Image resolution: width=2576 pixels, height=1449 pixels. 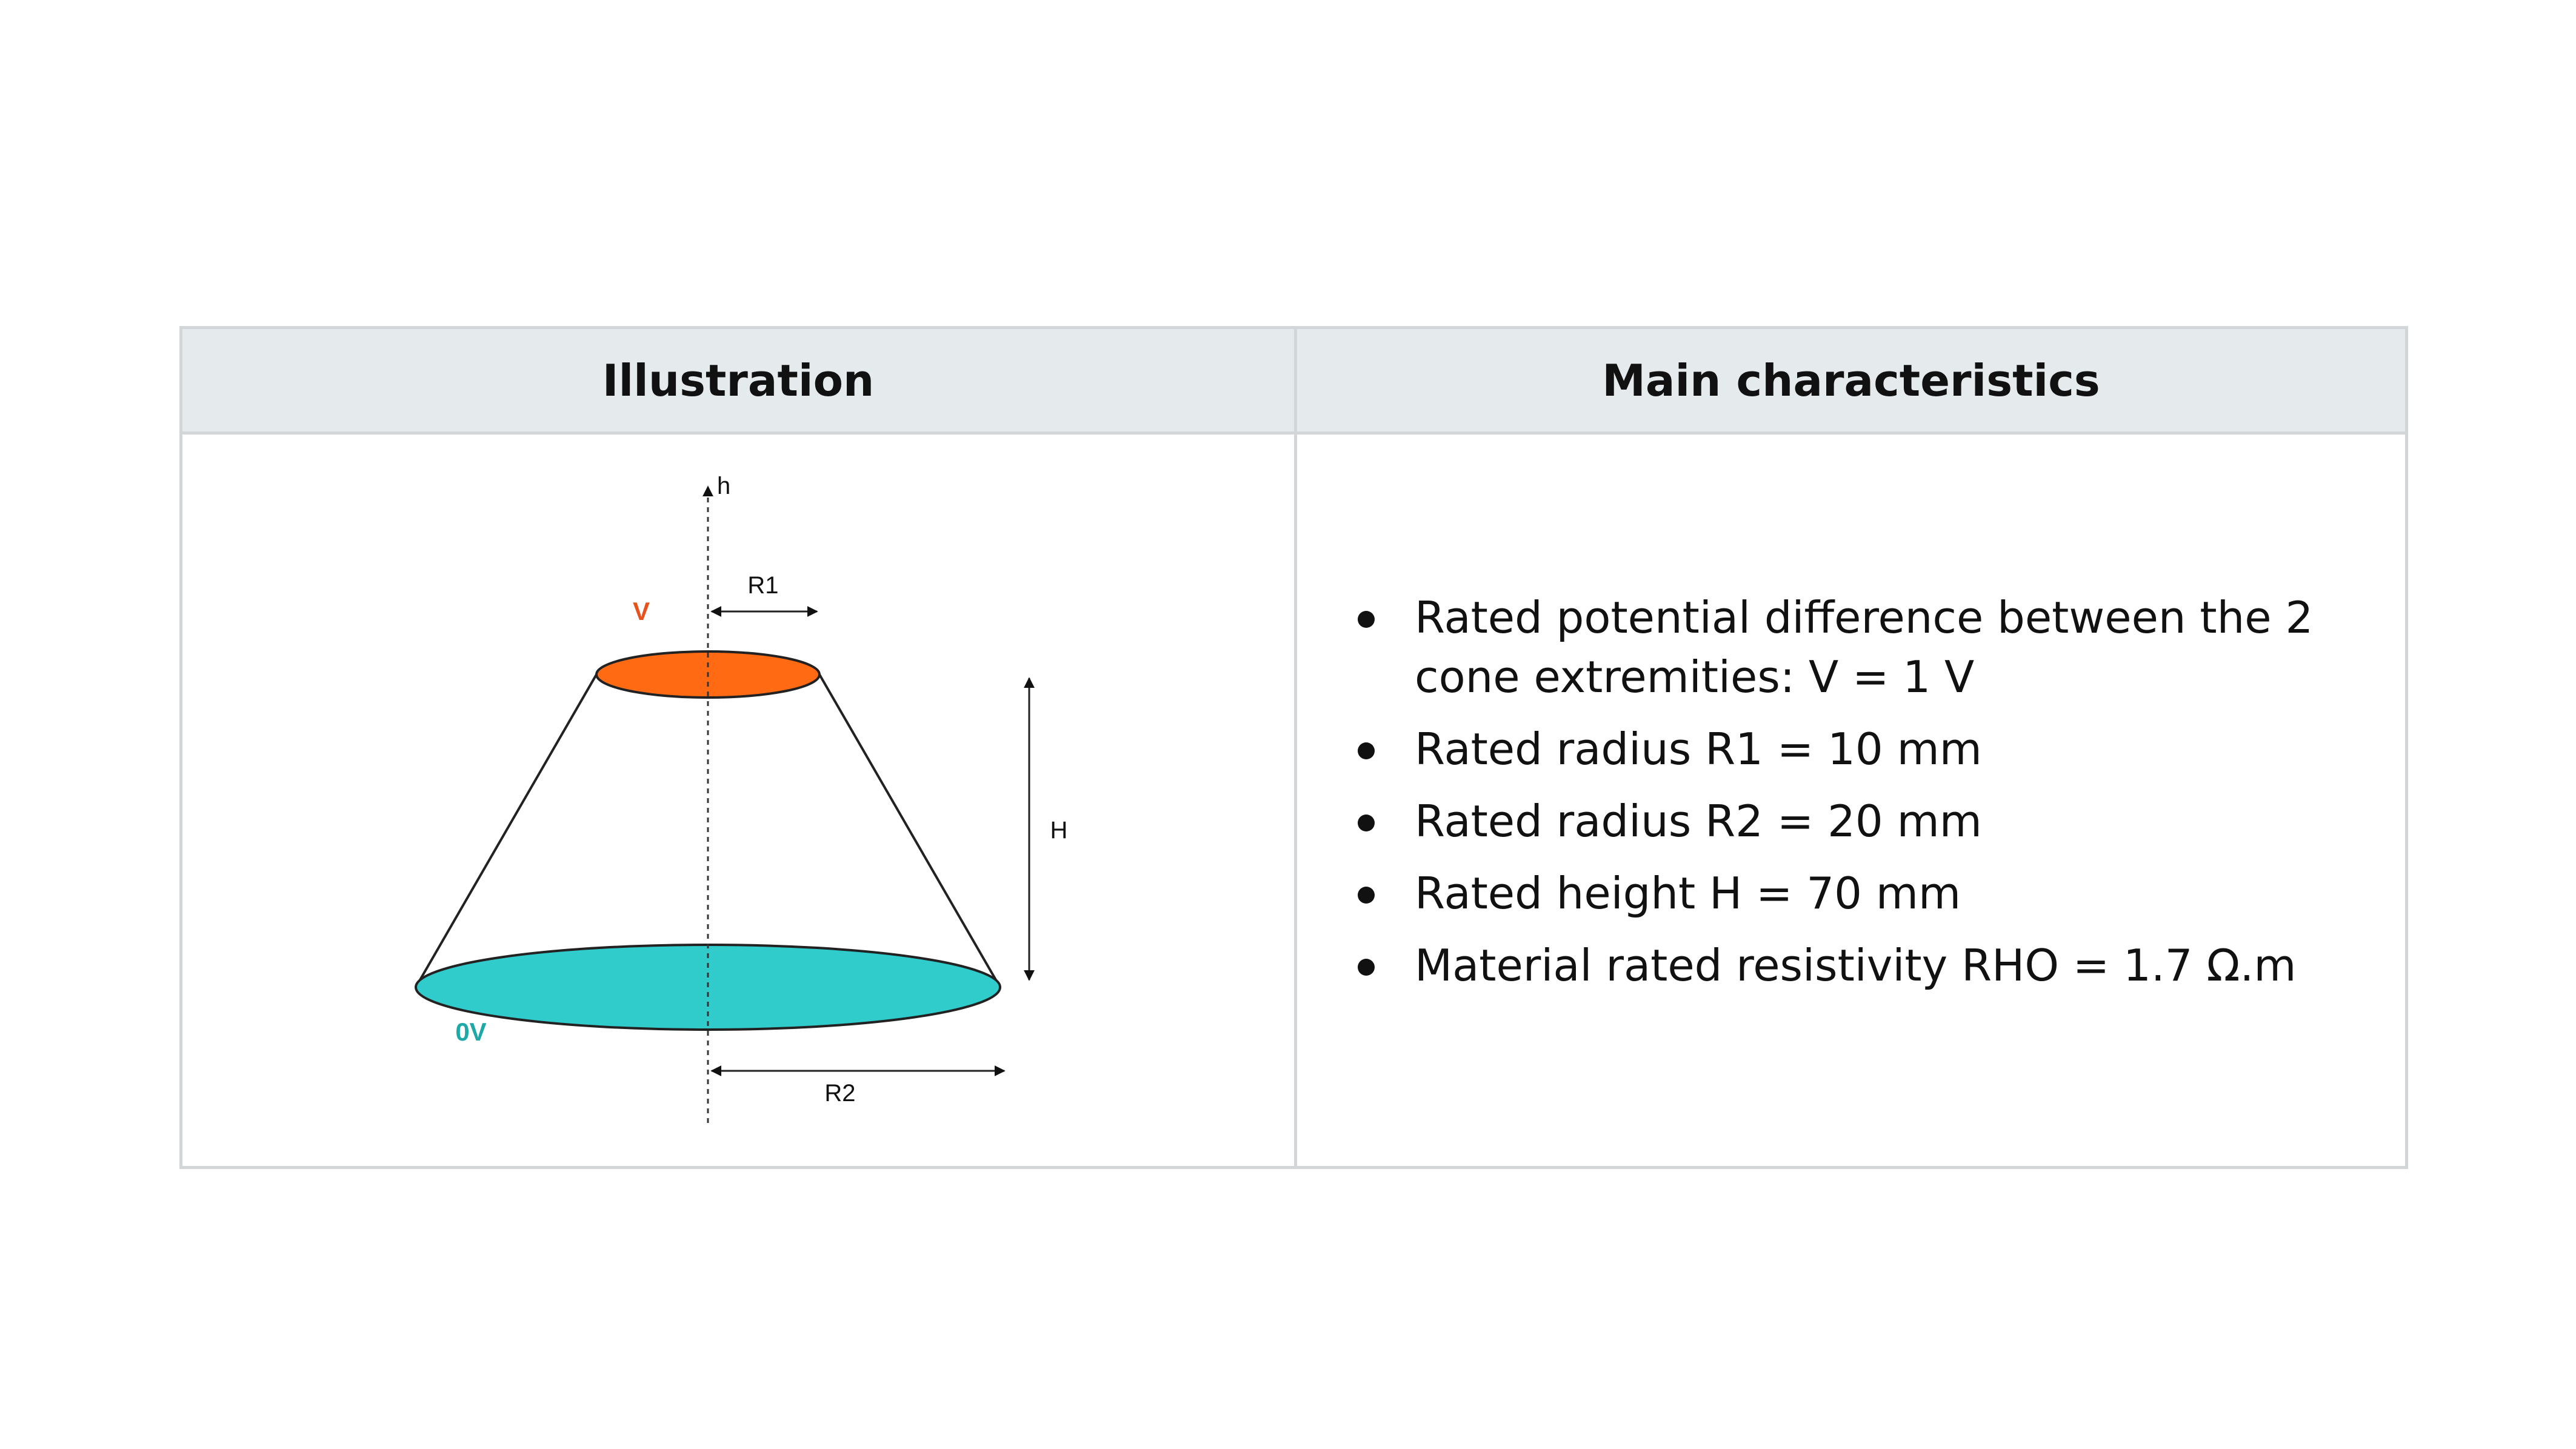 What do you see at coordinates (839, 1094) in the screenshot?
I see `r2-label: R2` at bounding box center [839, 1094].